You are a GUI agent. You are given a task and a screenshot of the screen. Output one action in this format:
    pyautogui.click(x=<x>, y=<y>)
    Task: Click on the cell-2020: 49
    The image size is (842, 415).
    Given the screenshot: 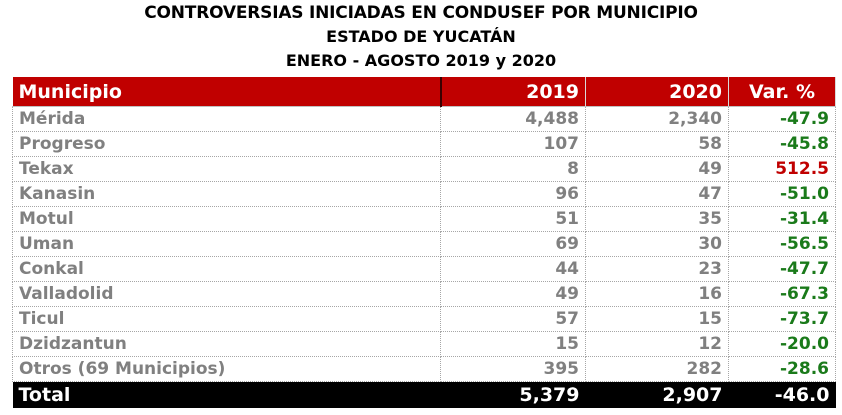 What is the action you would take?
    pyautogui.click(x=657, y=169)
    